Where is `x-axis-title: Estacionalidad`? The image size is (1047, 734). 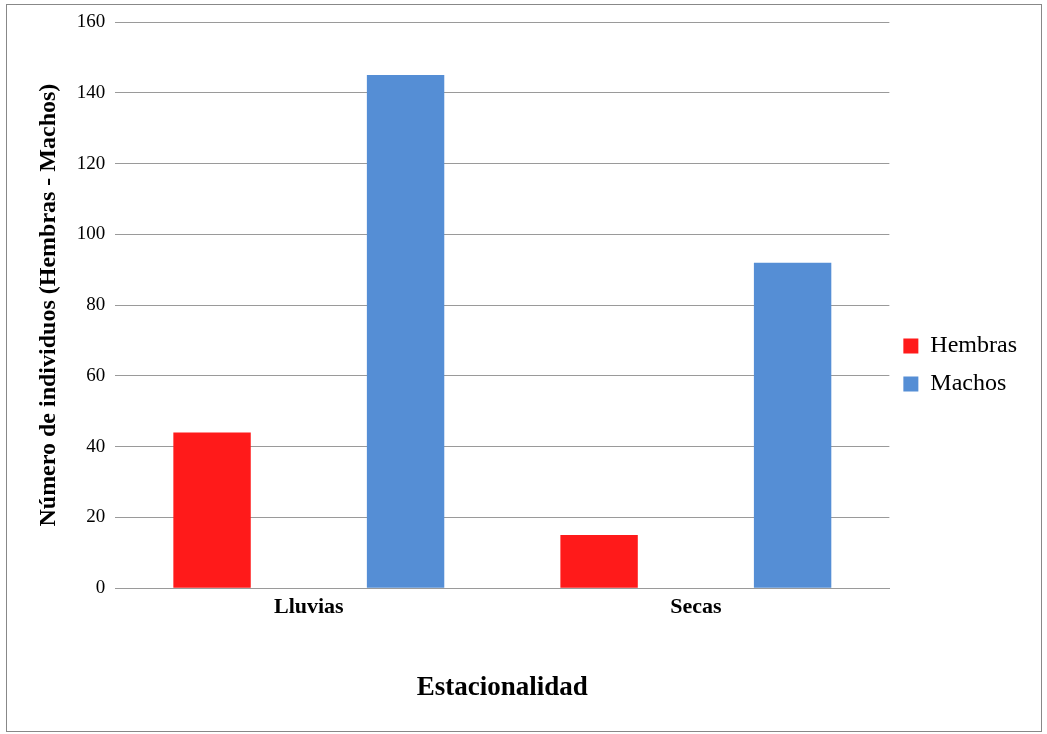
x-axis-title: Estacionalidad is located at coordinates (502, 685).